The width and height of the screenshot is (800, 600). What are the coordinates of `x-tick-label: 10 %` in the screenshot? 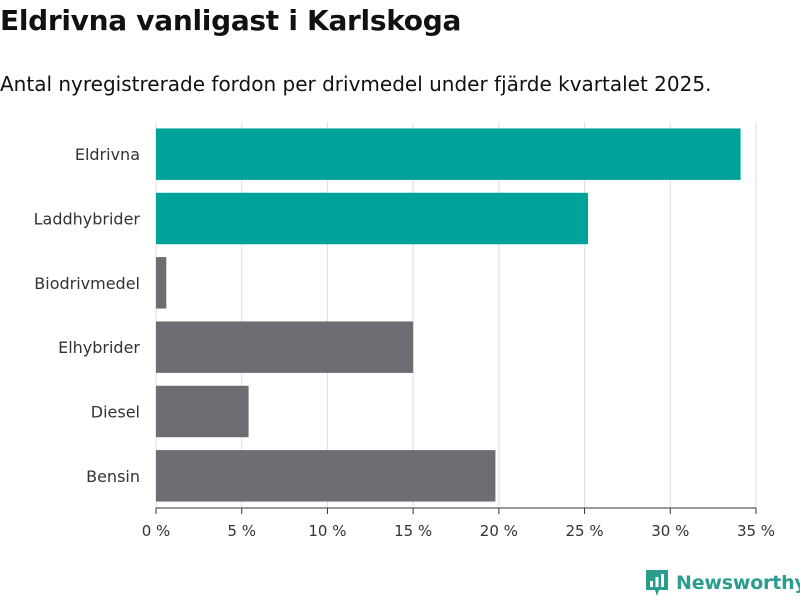 It's located at (327, 531).